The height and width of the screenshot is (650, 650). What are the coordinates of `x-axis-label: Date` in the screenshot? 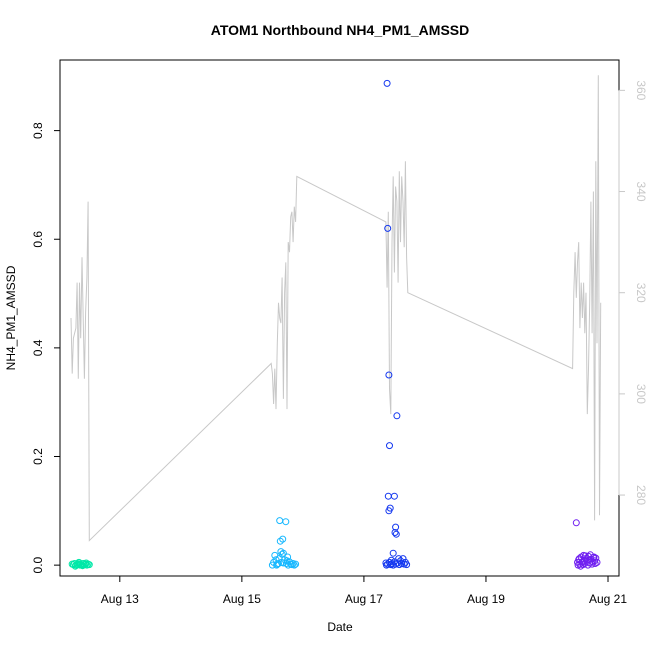 It's located at (340, 627).